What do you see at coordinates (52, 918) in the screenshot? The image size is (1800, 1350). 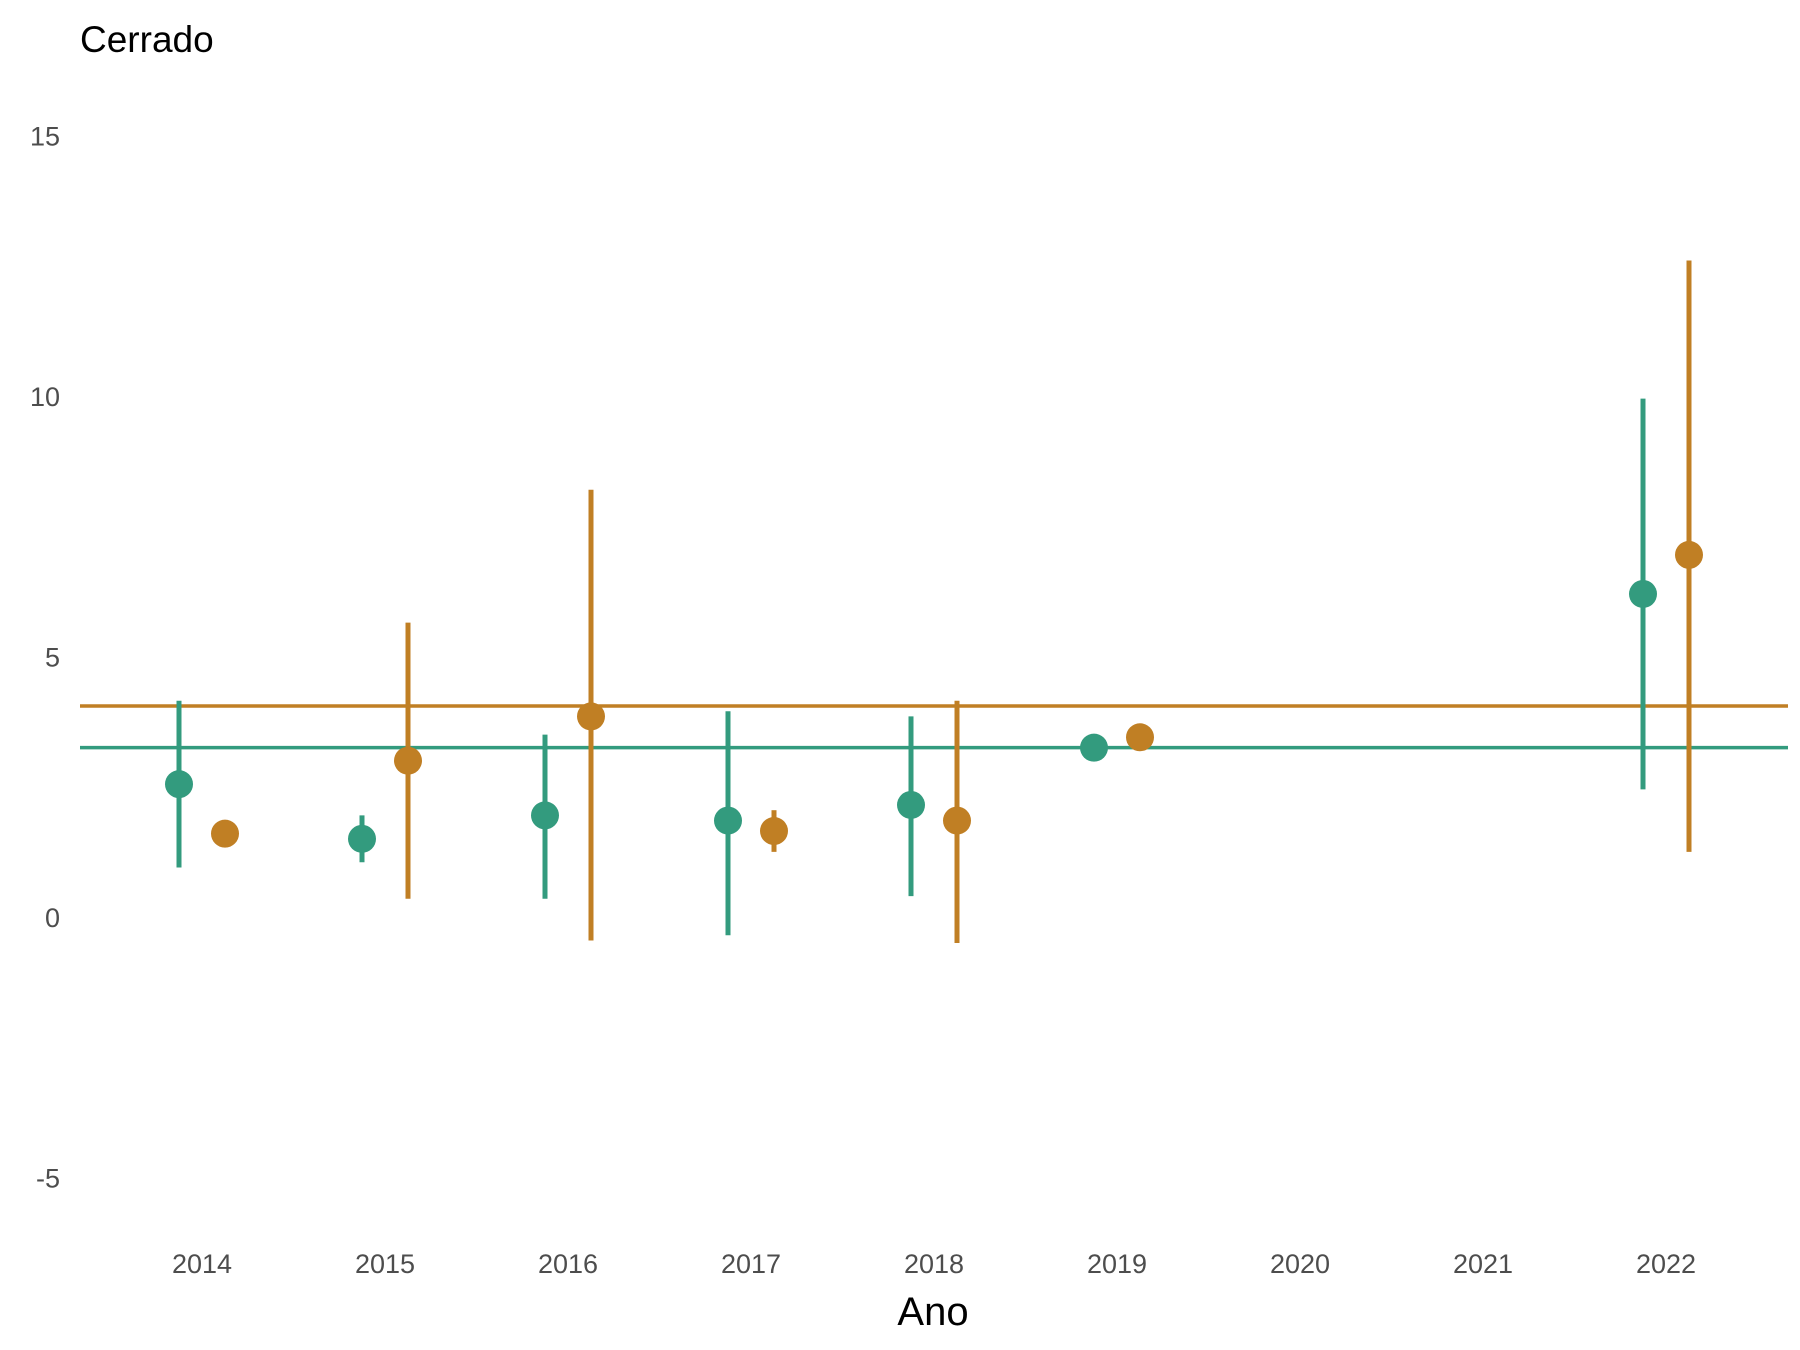 I see `y-tick-label: 0` at bounding box center [52, 918].